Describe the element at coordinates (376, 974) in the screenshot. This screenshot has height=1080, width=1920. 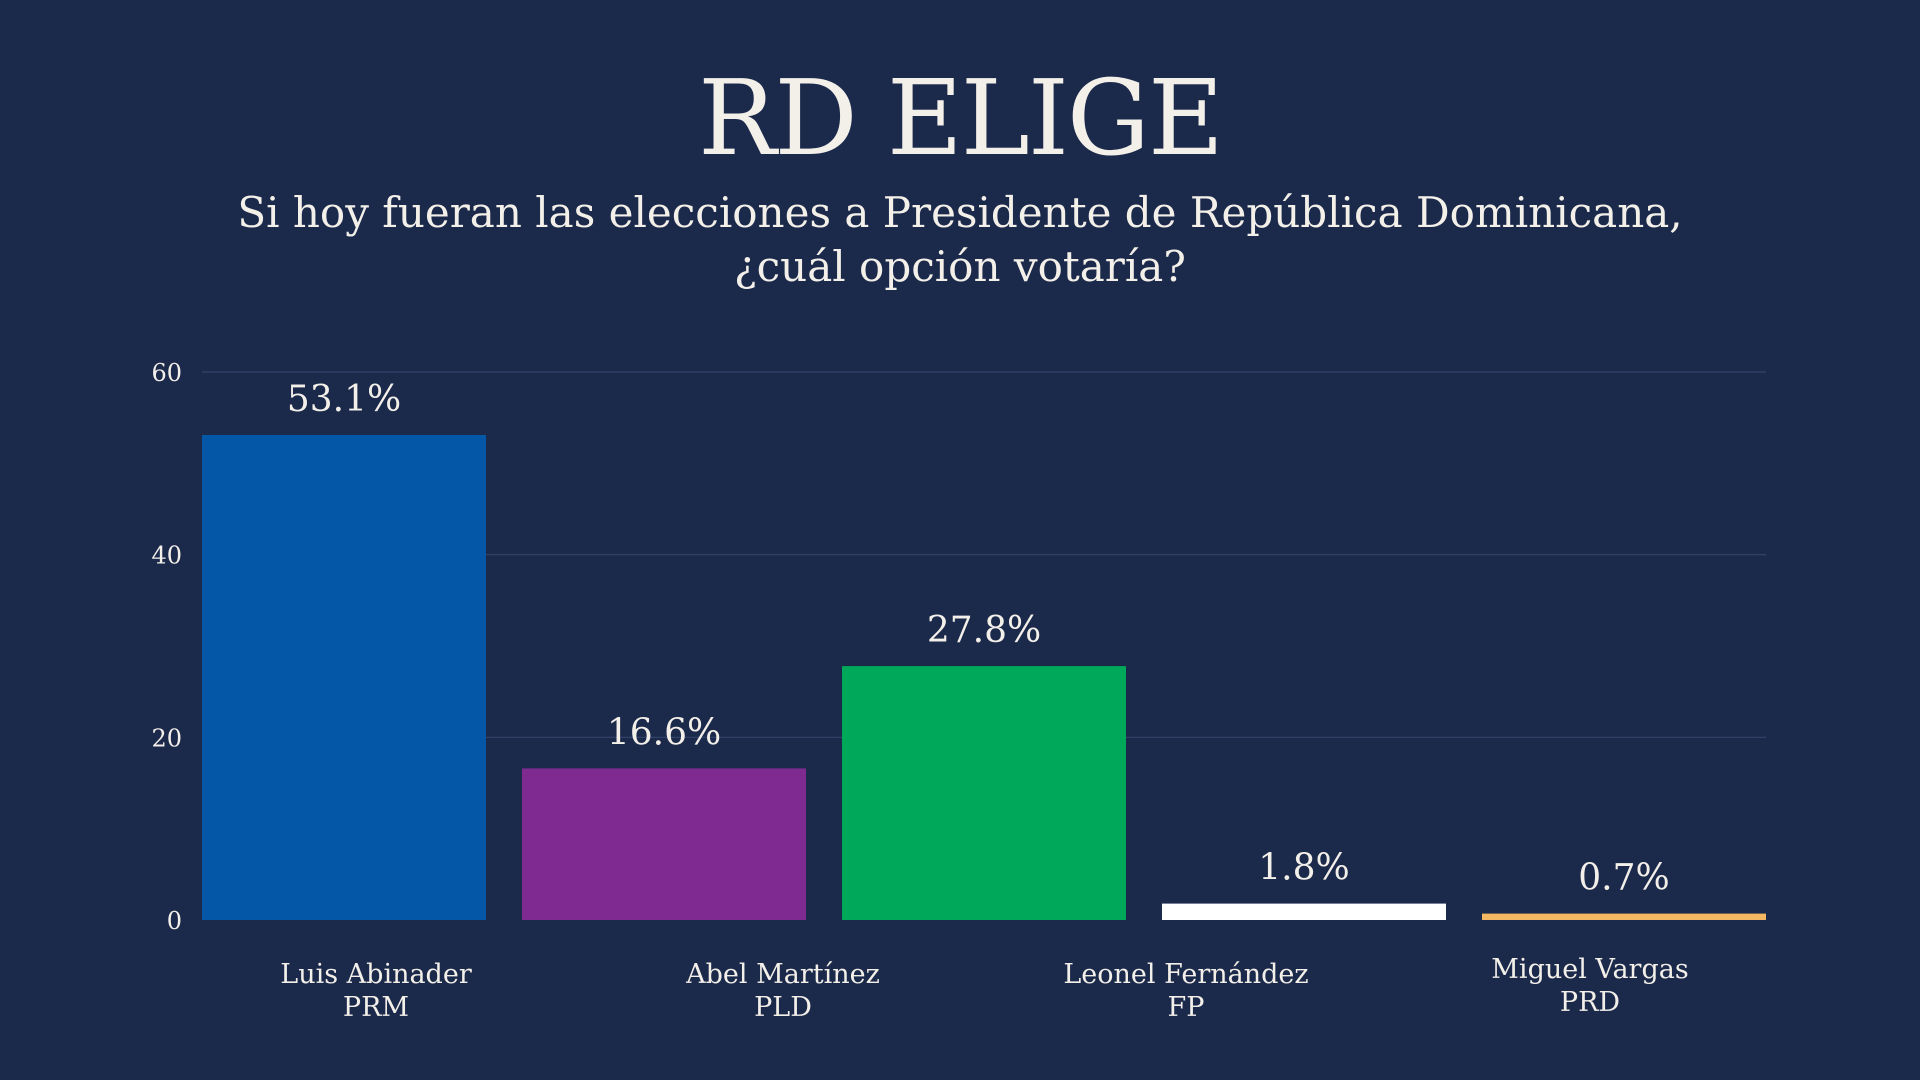
I see `category-label-0: Luis Abinader` at that location.